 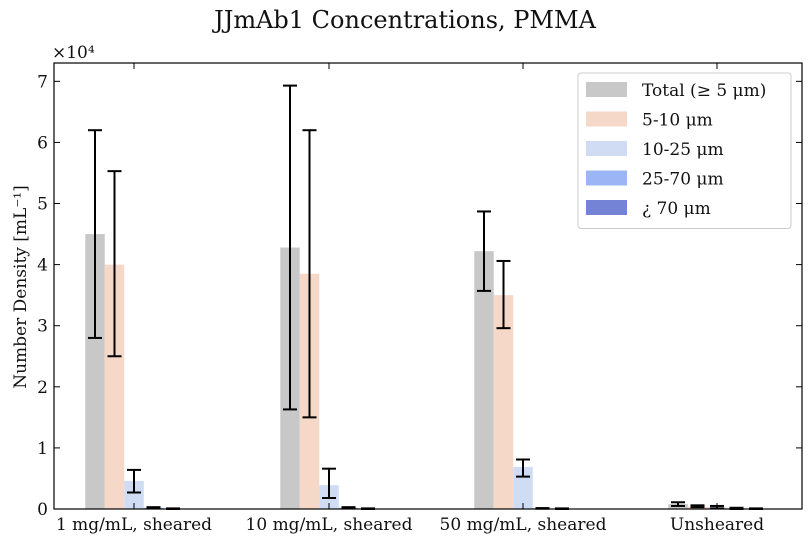 I want to click on y-axis-label: Number Density [mL⁻¹], so click(x=21, y=287).